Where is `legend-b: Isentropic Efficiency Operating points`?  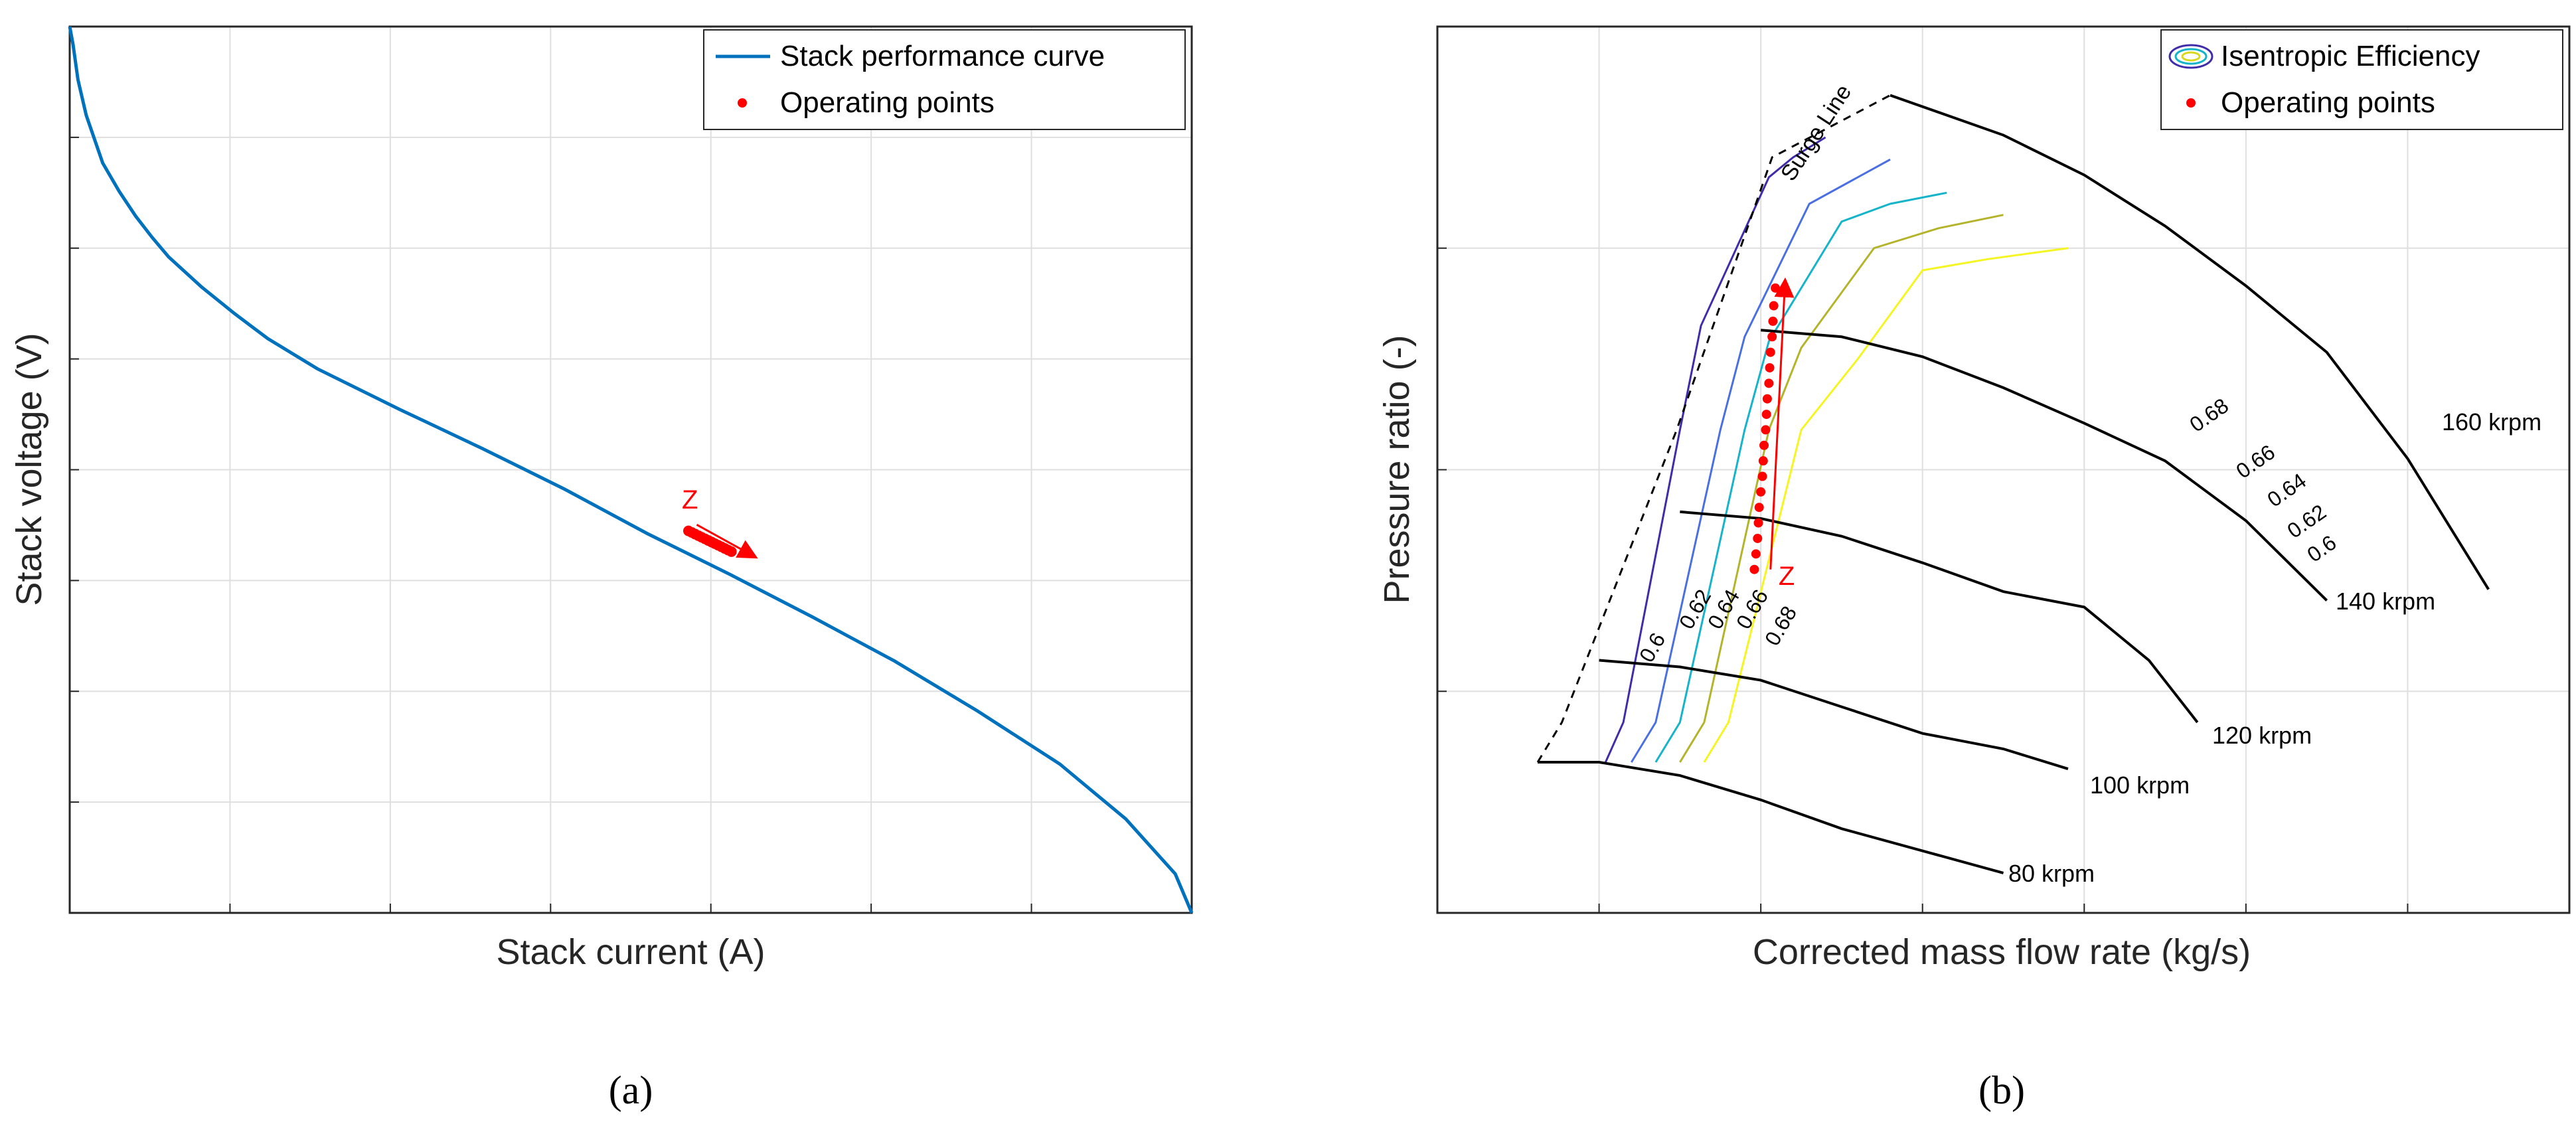
legend-b: Isentropic Efficiency Operating points is located at coordinates (2361, 79).